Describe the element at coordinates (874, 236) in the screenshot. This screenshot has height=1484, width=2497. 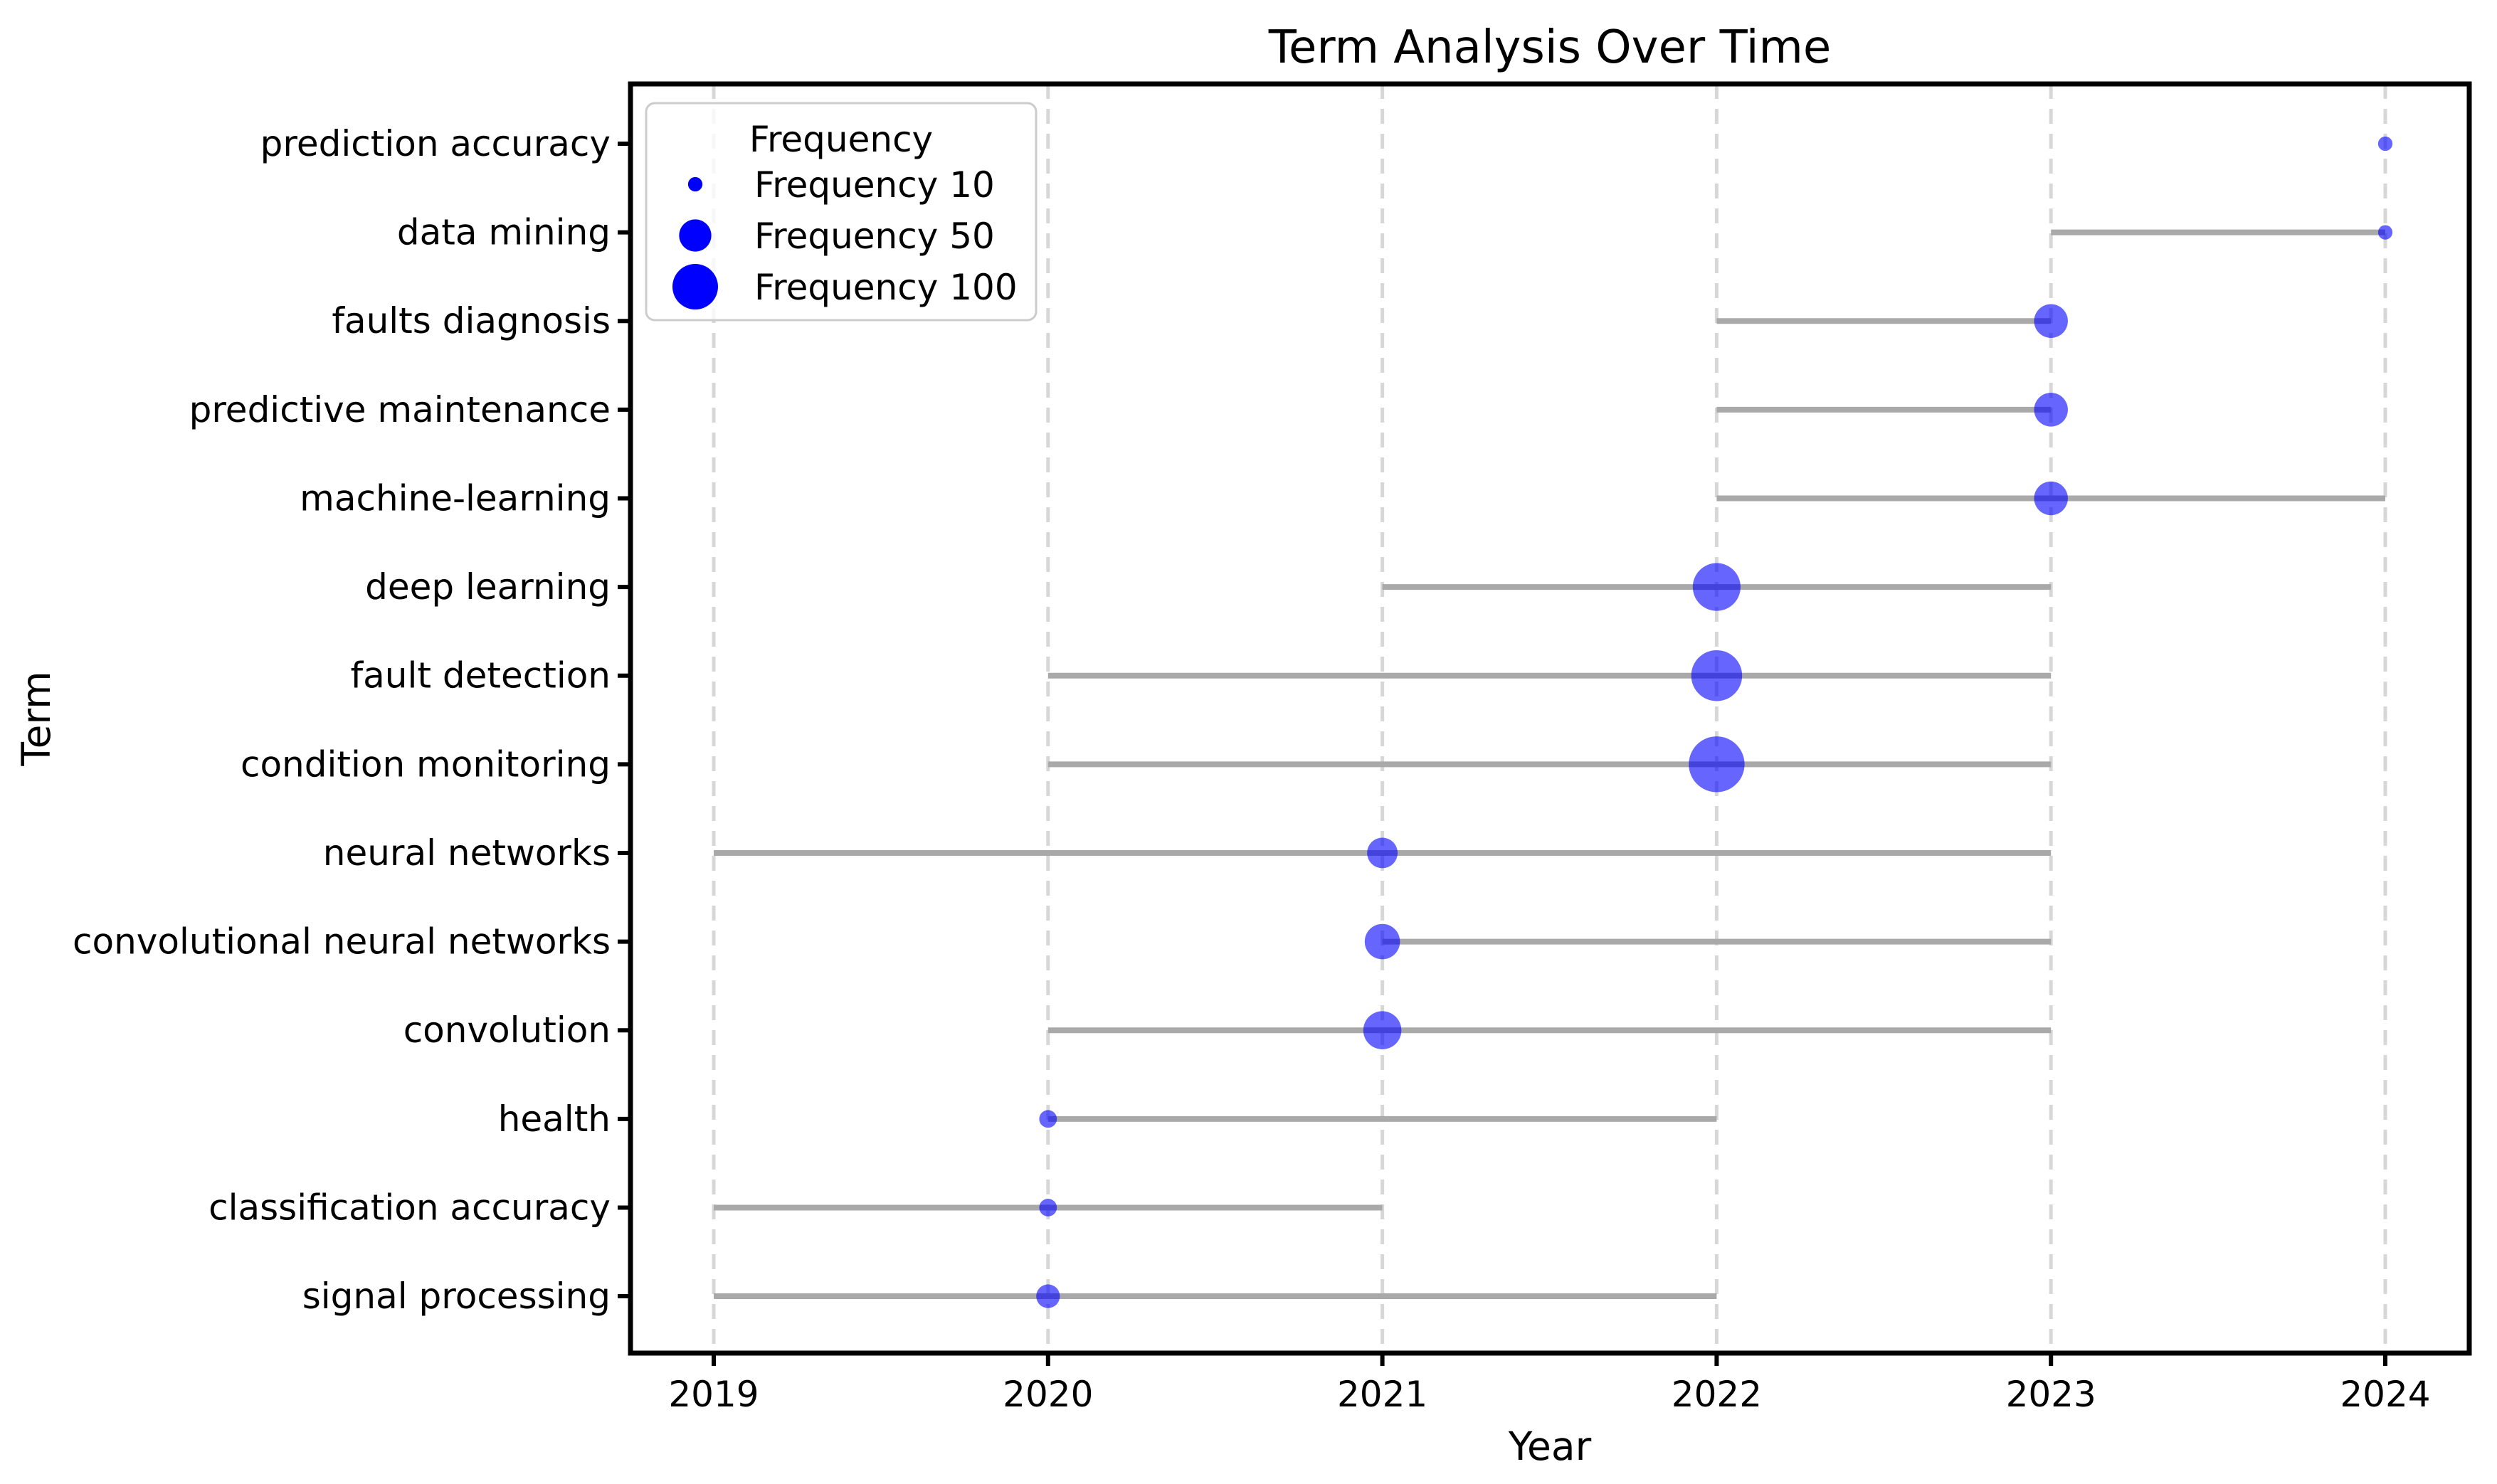
I see `legend-label-frequency-50: Frequency 50` at that location.